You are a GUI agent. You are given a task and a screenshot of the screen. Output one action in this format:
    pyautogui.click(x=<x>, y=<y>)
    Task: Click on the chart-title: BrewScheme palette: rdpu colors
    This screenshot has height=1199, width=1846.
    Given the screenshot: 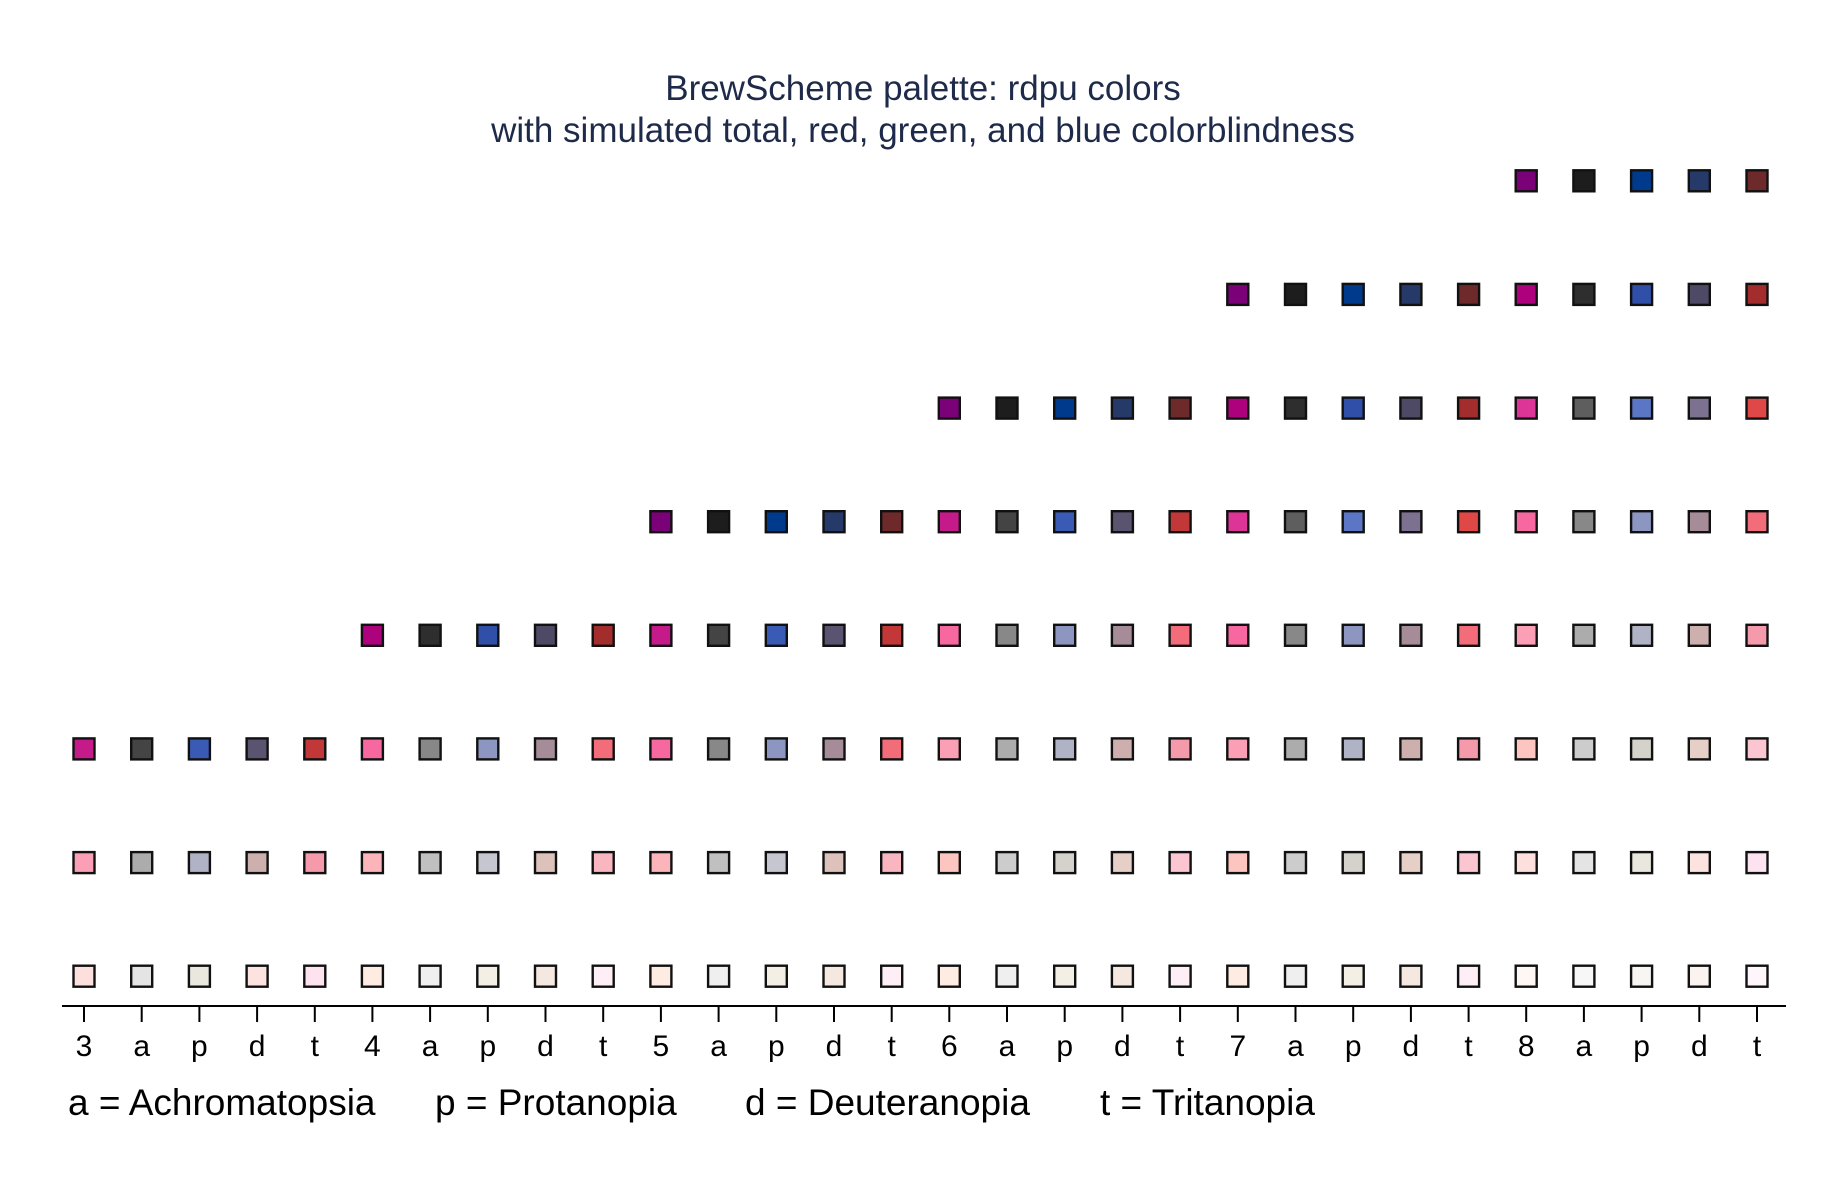 What is the action you would take?
    pyautogui.click(x=923, y=88)
    